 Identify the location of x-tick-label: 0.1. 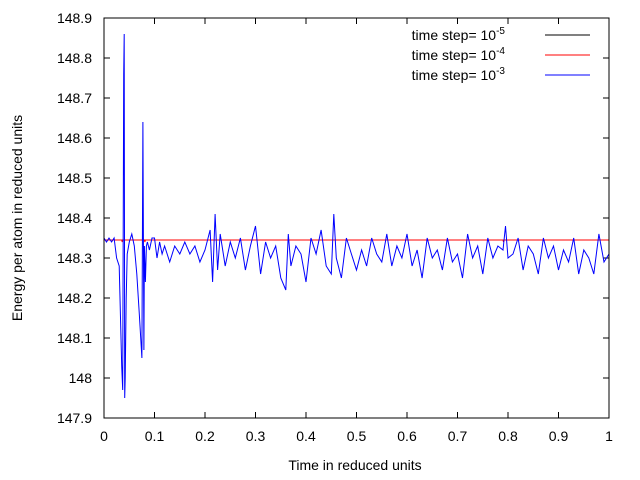
(155, 436).